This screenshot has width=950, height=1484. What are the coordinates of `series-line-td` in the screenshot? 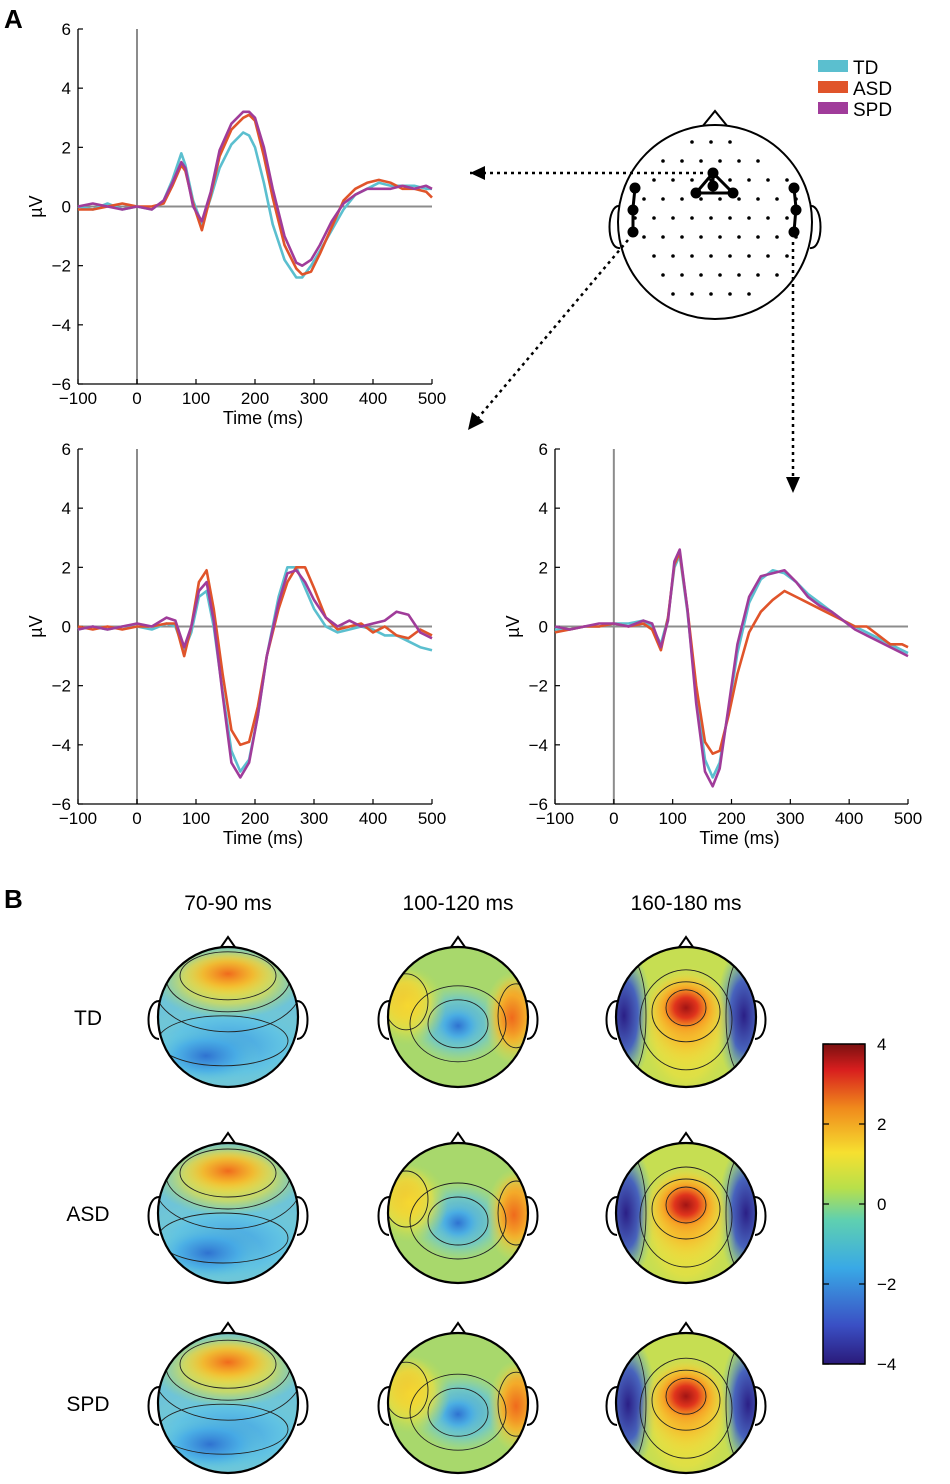 It's located at (732, 666).